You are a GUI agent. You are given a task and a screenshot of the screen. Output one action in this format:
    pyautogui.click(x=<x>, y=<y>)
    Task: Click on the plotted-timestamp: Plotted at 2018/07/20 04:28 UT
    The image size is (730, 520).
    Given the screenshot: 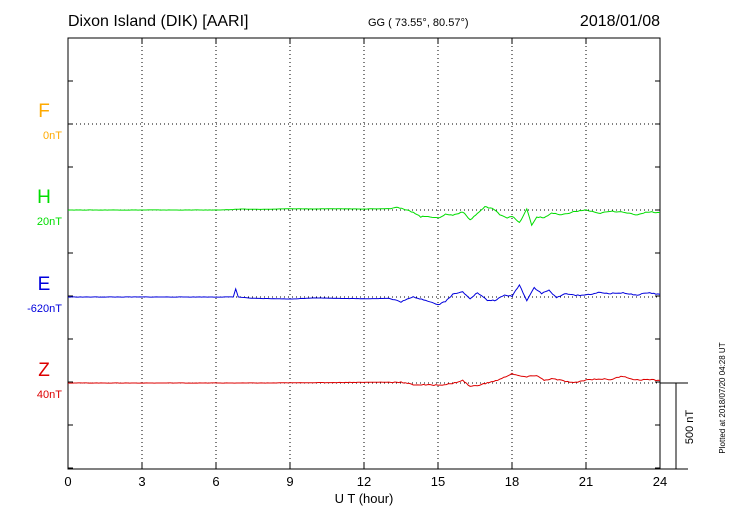 What is the action you would take?
    pyautogui.click(x=722, y=397)
    